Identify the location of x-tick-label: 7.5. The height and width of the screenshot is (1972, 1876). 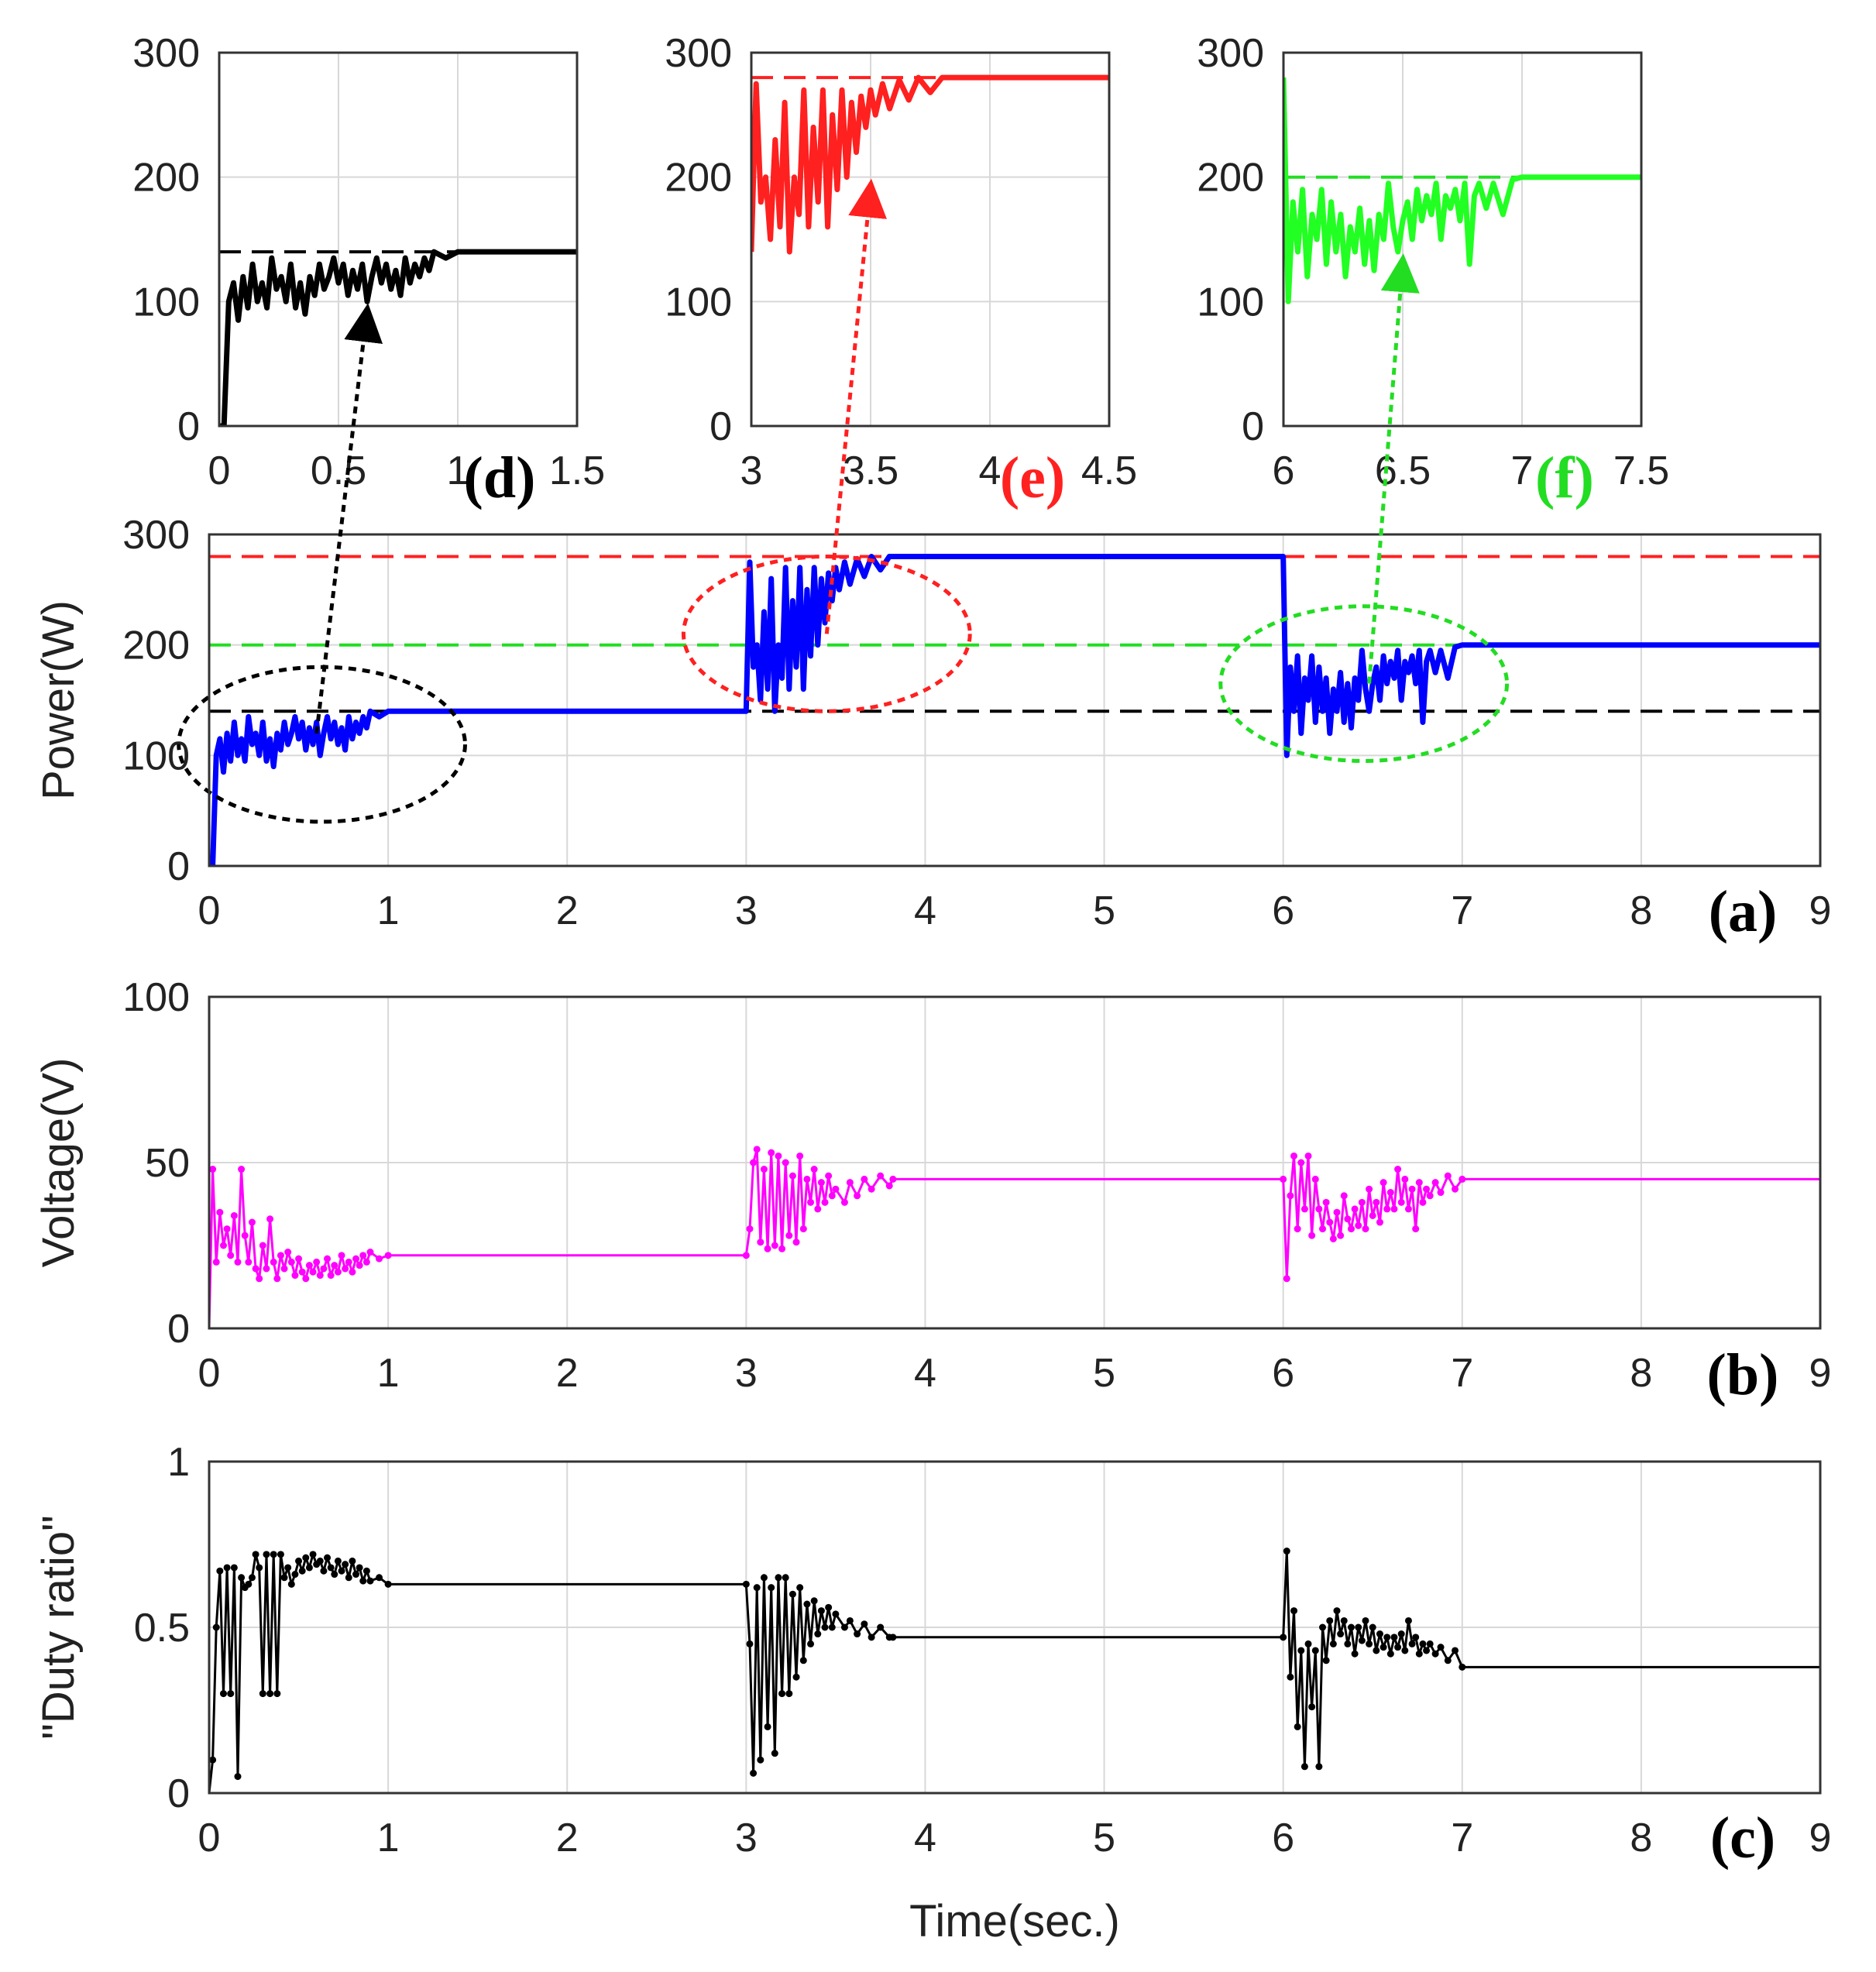
(1641, 470).